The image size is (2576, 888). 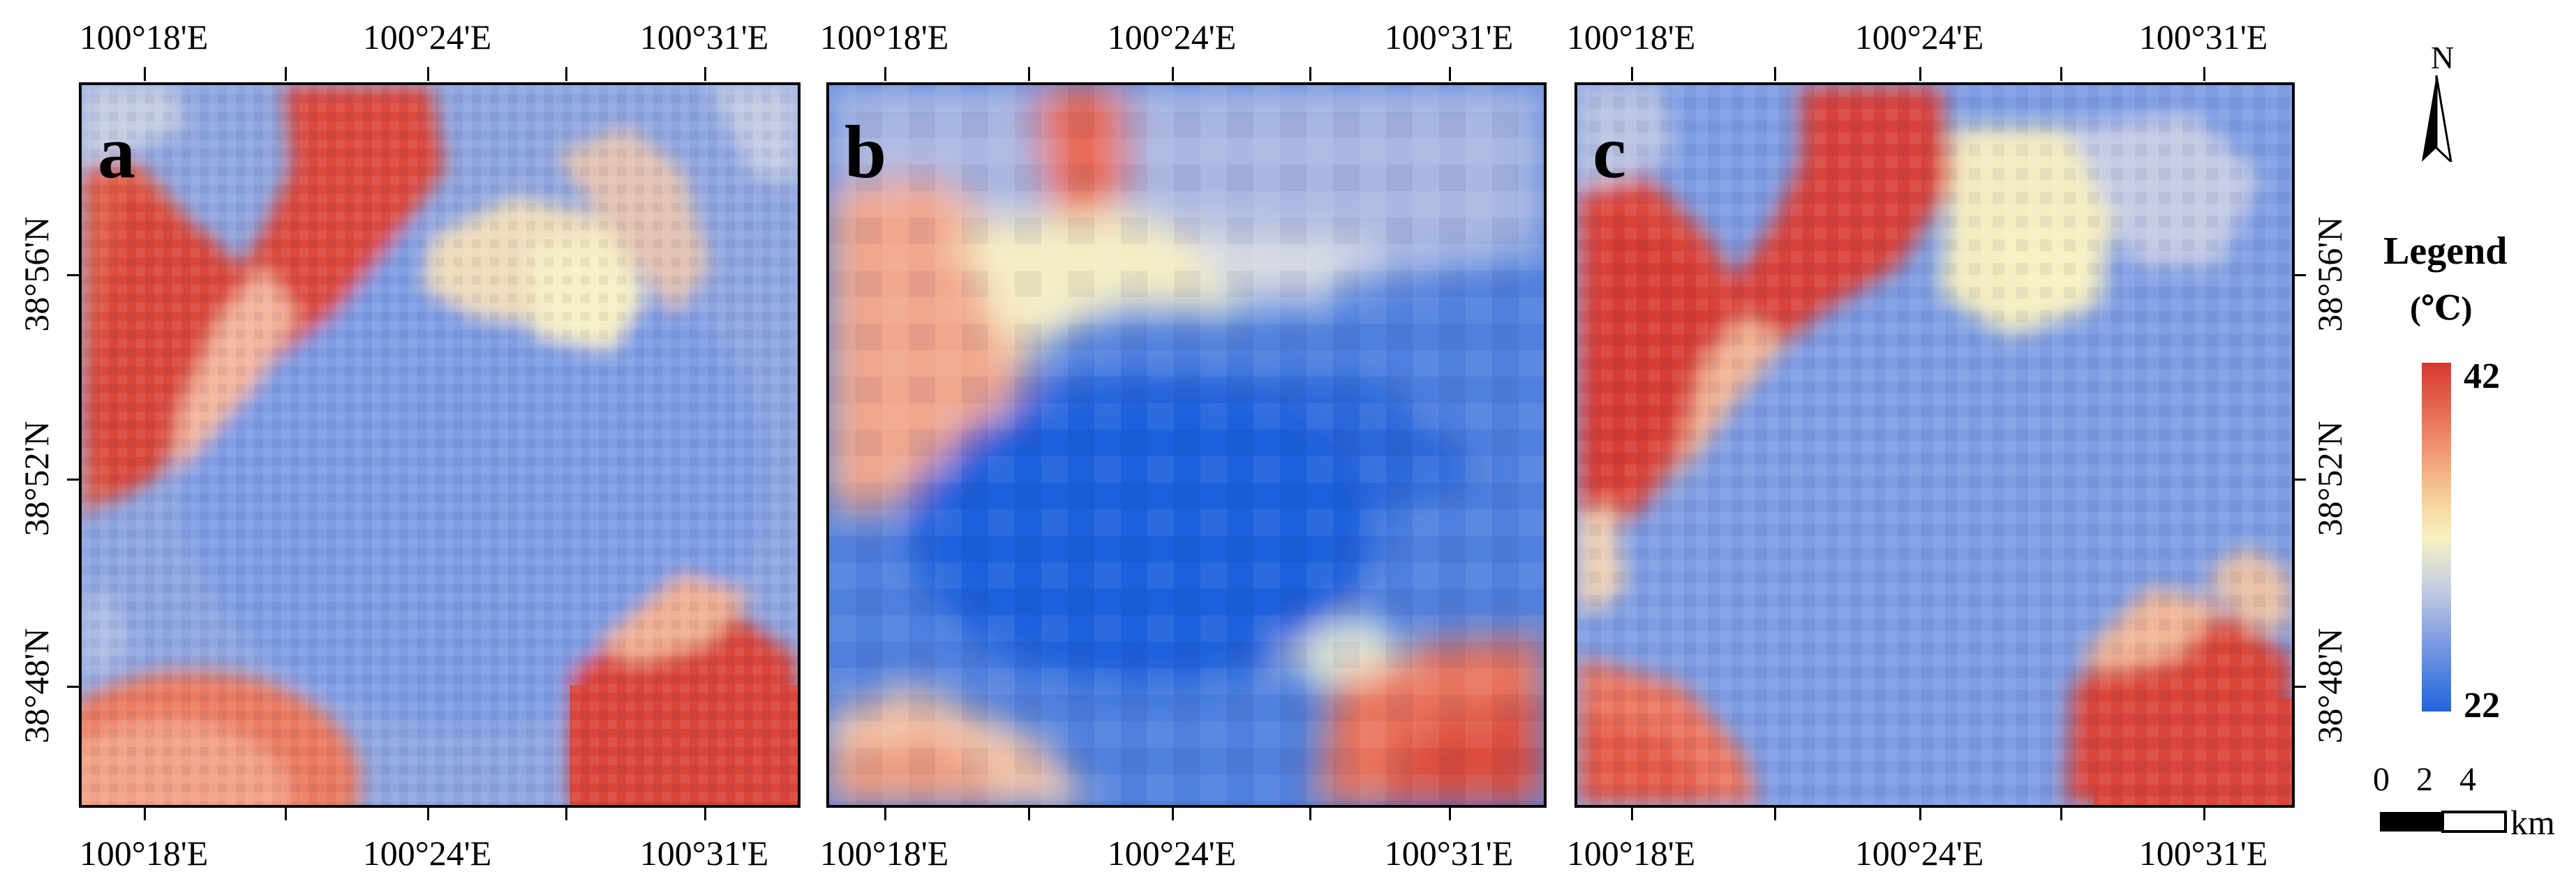 I want to click on right-lat-label-2: 38°52'N, so click(x=2329, y=479).